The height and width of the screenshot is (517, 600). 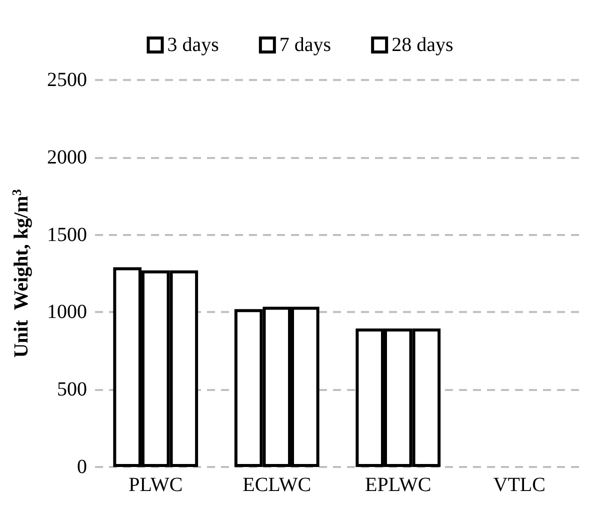 What do you see at coordinates (72, 389) in the screenshot?
I see `y-tick-label: 500` at bounding box center [72, 389].